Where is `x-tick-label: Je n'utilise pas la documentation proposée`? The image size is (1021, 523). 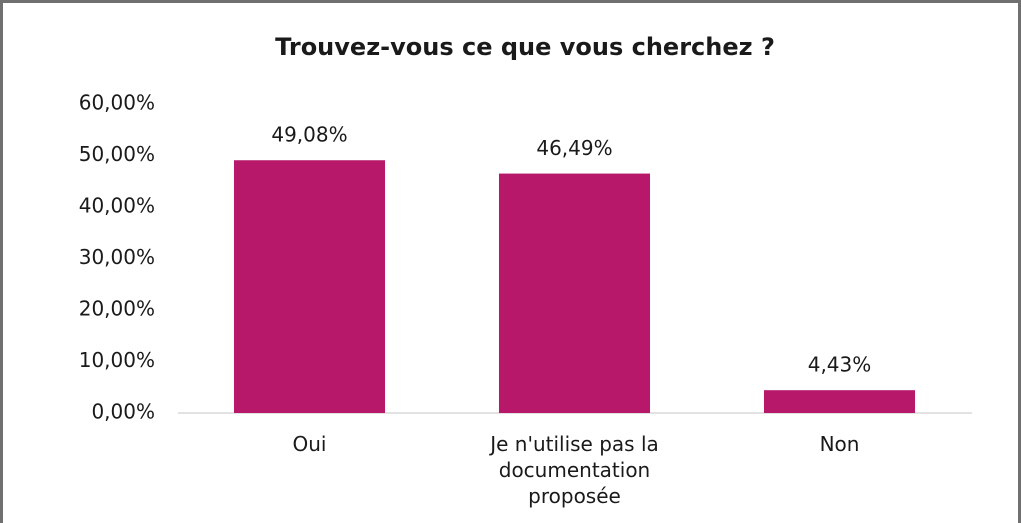
x-tick-label: Je n'utilise pas la documentation proposée is located at coordinates (573, 470).